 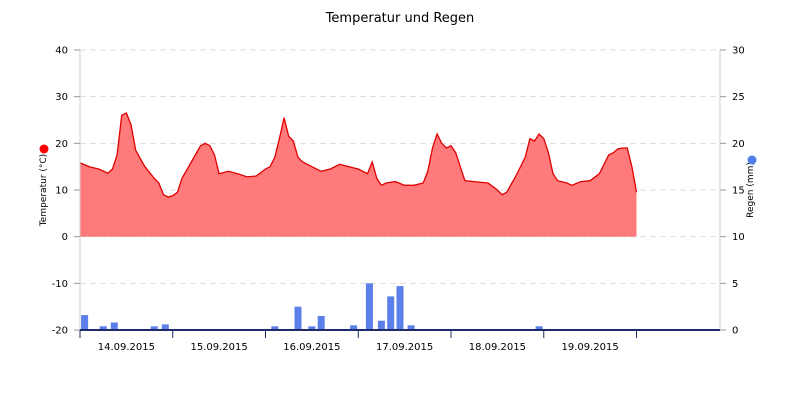 I want to click on y-left-tick-label: -10, so click(x=60, y=284).